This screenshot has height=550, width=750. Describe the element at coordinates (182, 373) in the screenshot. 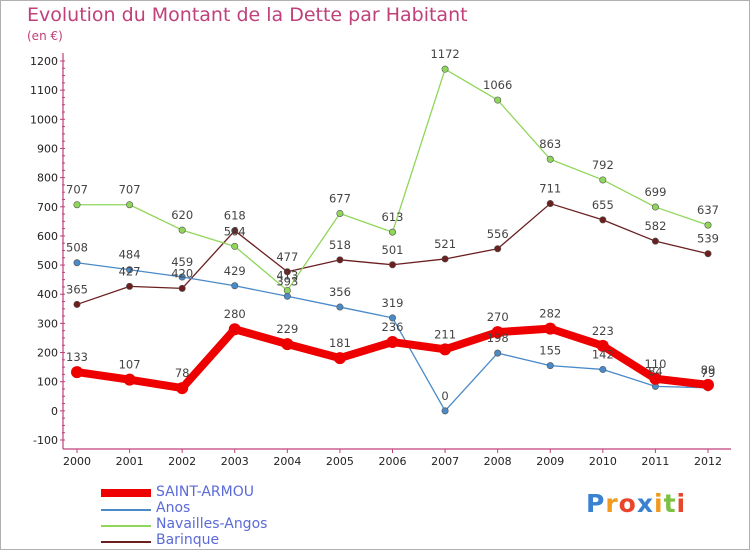

I see `data-label-saint-armou: 78` at that location.